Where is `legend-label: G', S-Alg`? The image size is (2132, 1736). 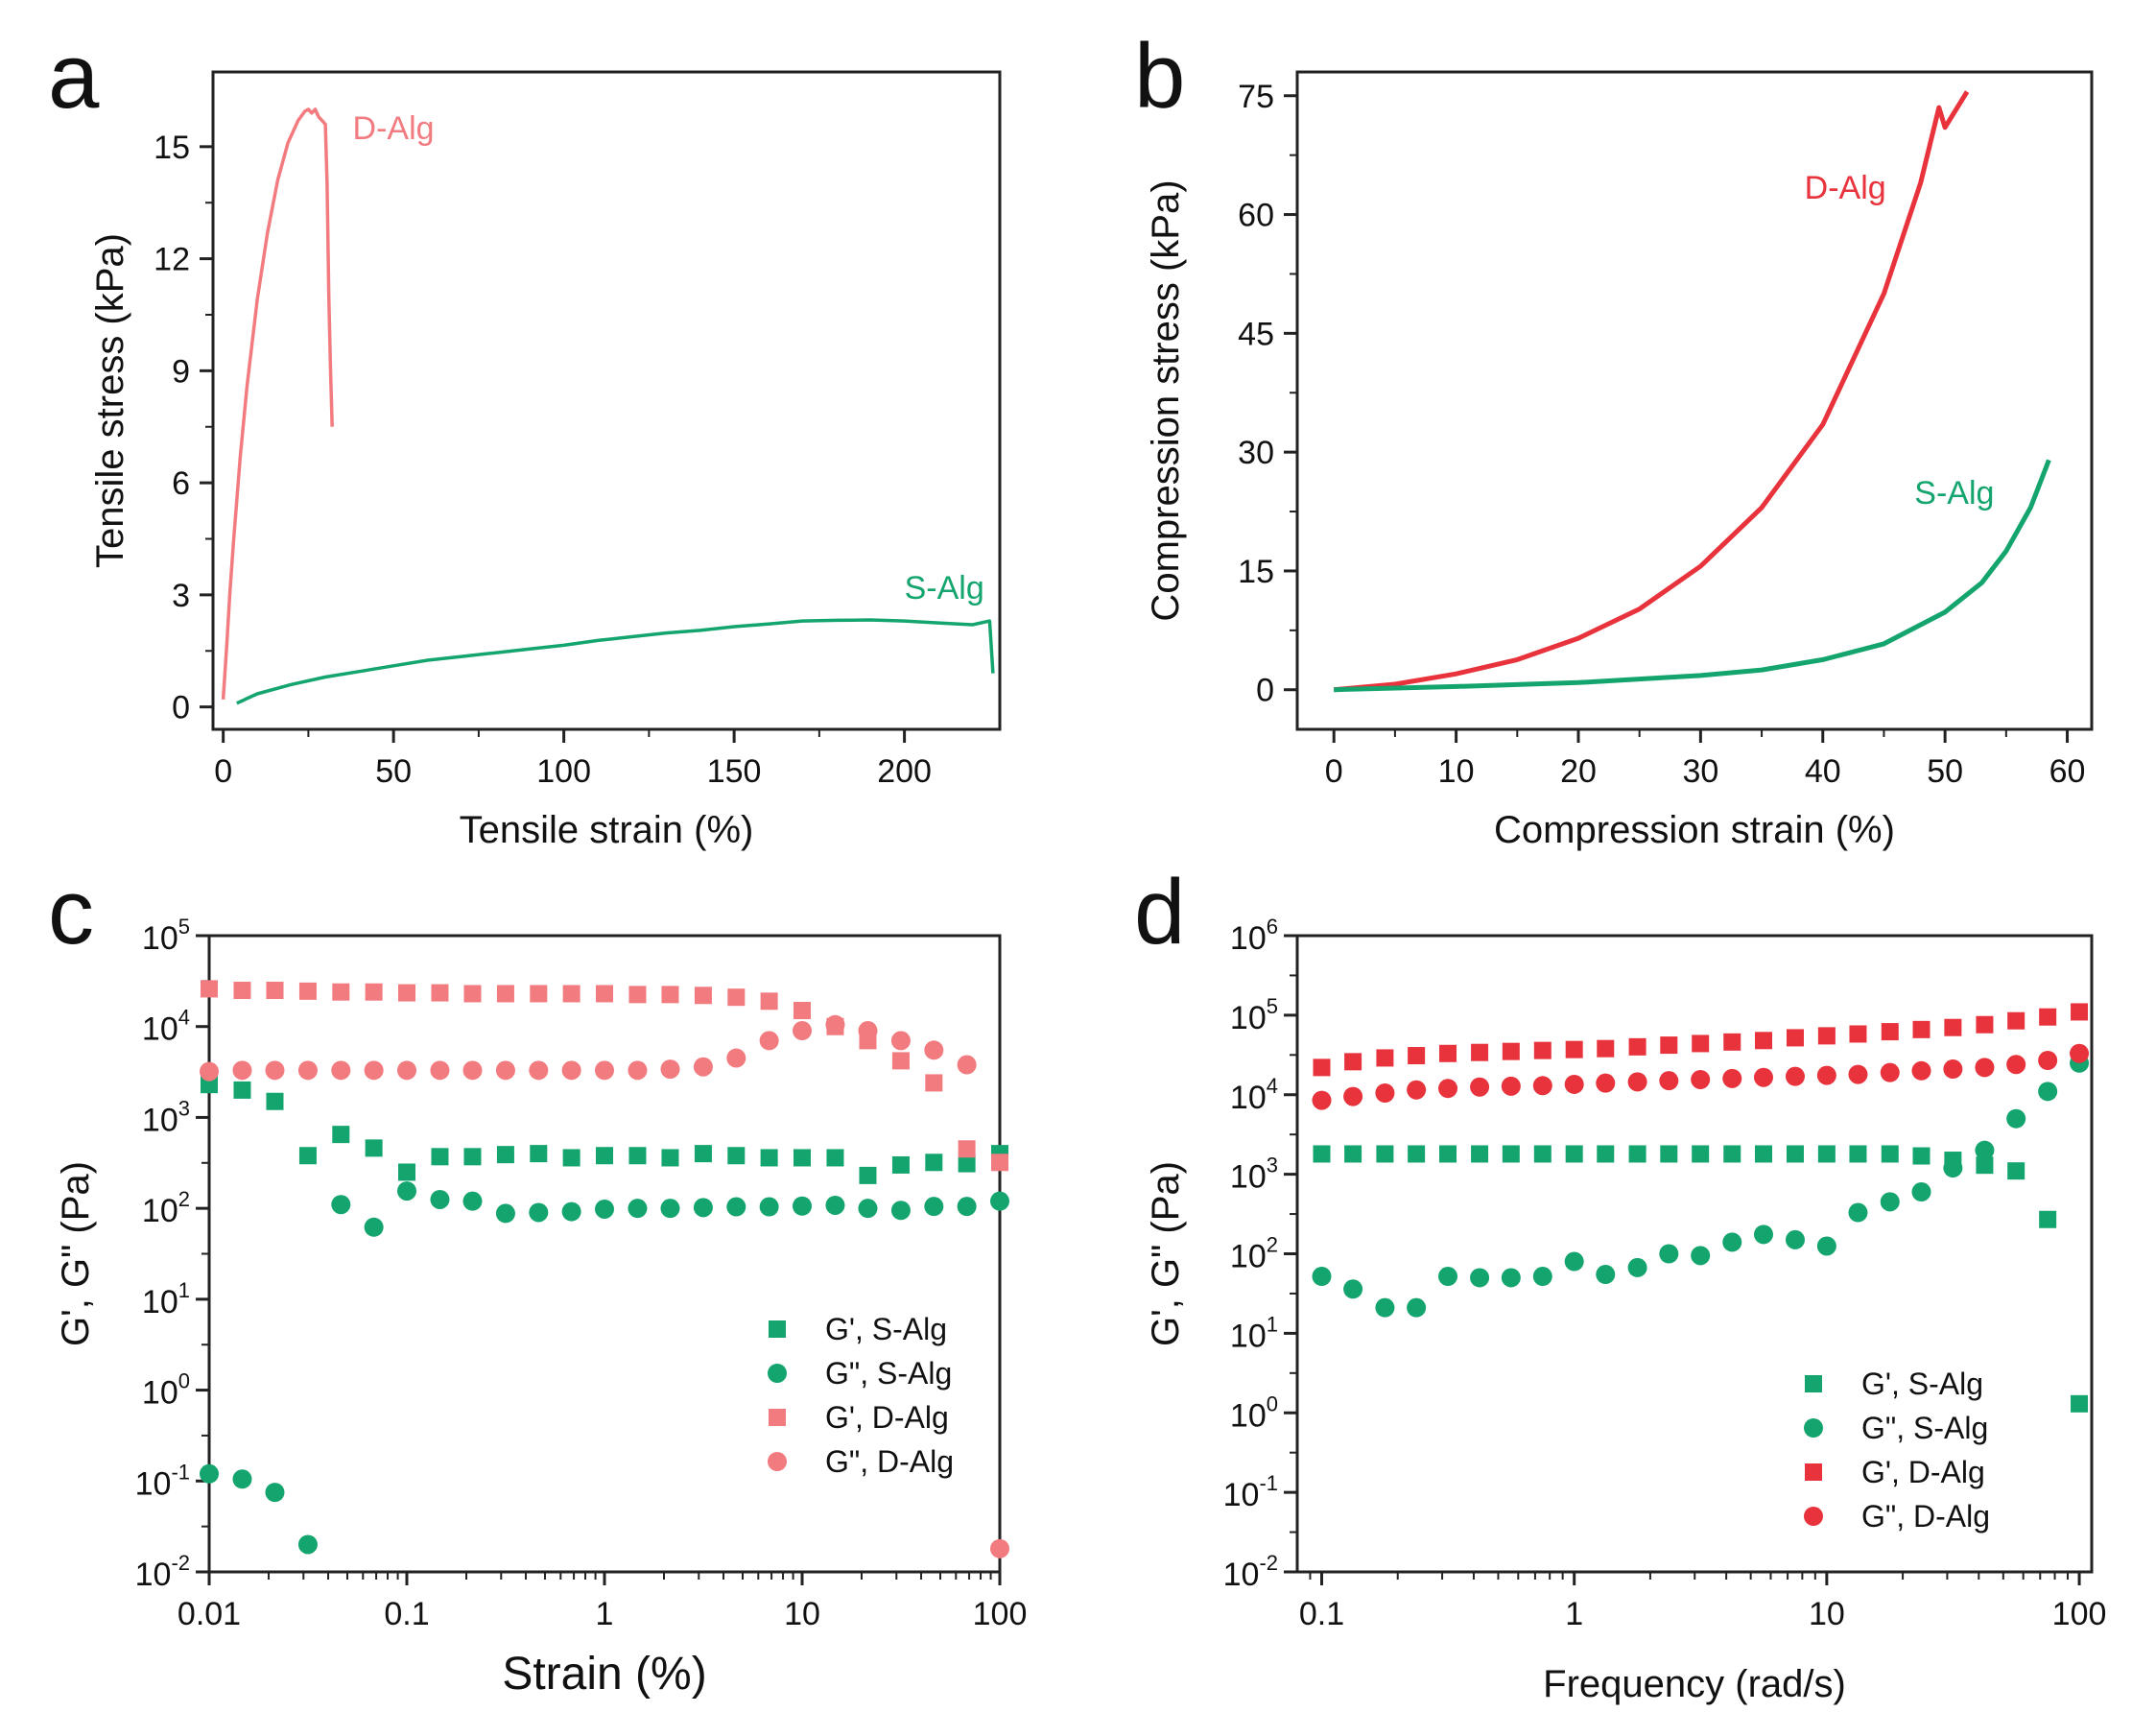 legend-label: G', S-Alg is located at coordinates (886, 1329).